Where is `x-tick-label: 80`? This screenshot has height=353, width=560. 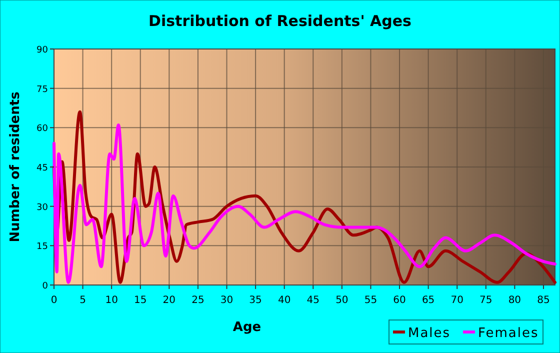
x-tick-label: 80 is located at coordinates (515, 300).